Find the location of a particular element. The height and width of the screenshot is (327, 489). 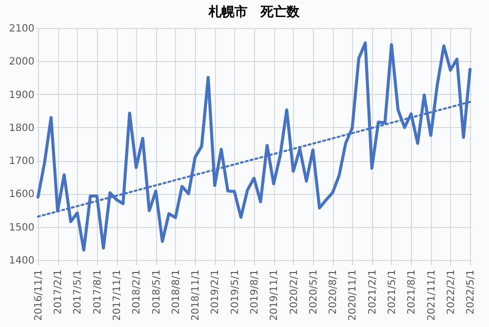

x-tick-label: 2018/8/1 is located at coordinates (176, 292).